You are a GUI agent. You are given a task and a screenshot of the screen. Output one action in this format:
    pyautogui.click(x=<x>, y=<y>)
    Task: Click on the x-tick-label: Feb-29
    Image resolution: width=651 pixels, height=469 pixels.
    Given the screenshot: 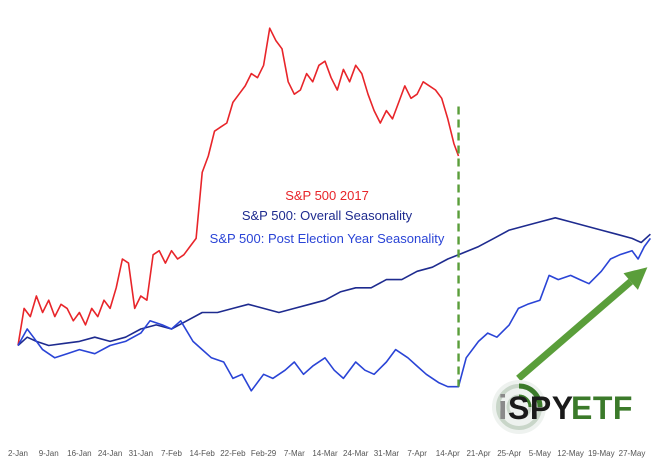 What is the action you would take?
    pyautogui.click(x=264, y=453)
    